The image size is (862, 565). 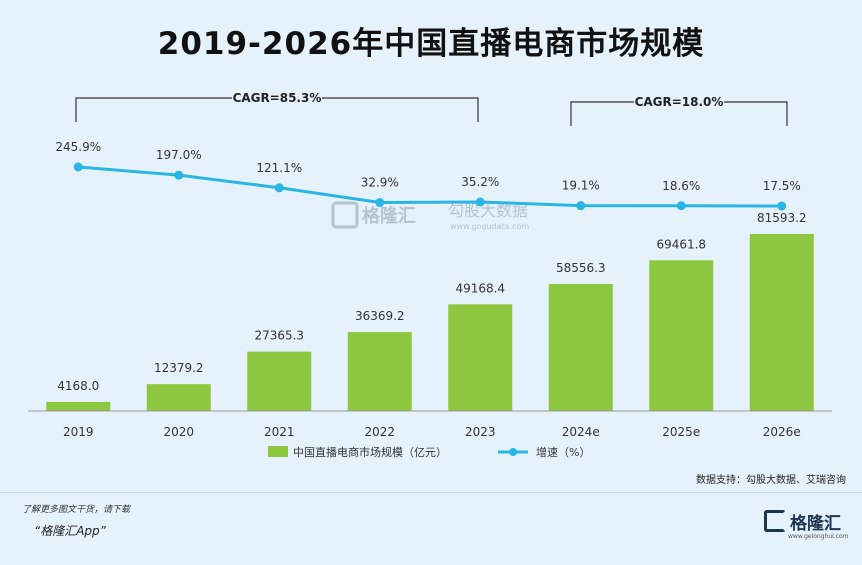 I want to click on growth-label-2020: 197.0%, so click(x=179, y=155).